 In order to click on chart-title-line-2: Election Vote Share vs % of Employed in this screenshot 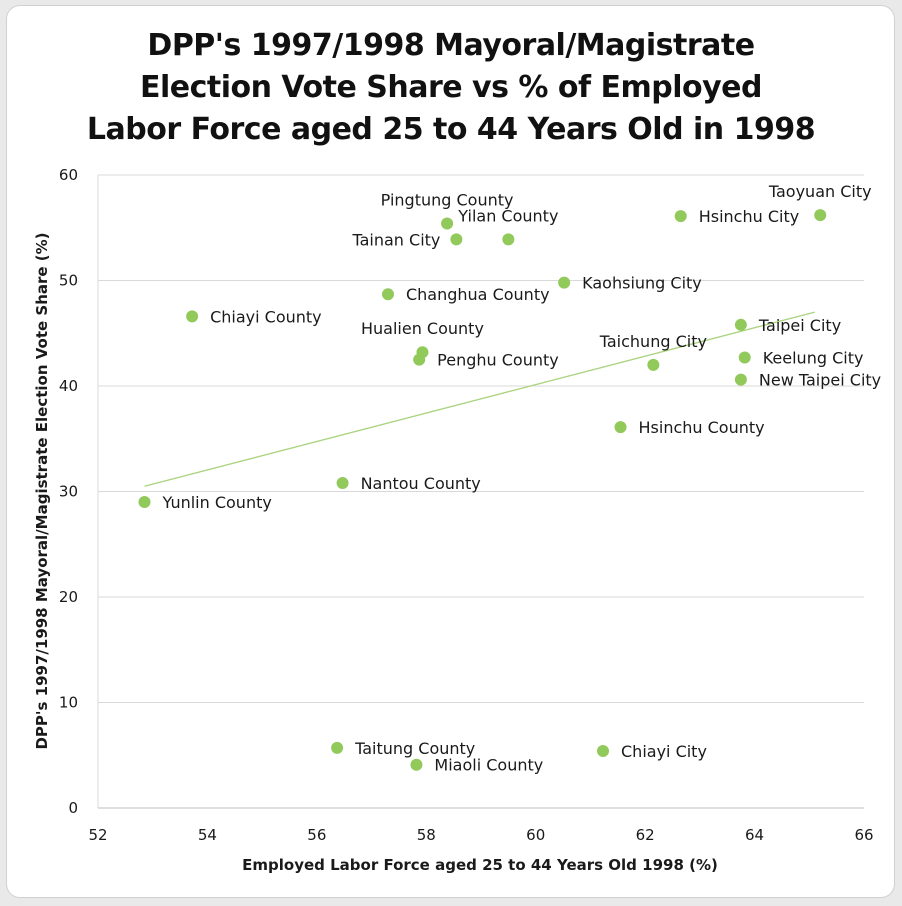, I will do `click(451, 87)`.